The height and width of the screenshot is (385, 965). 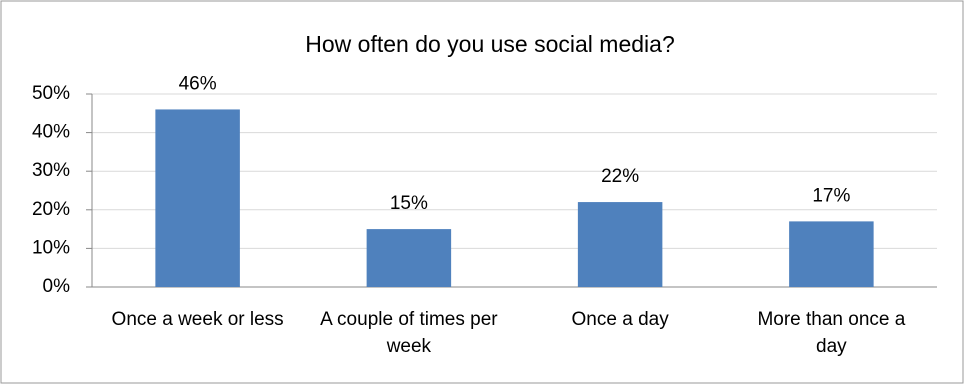 What do you see at coordinates (620, 176) in the screenshot?
I see `data-label: 22%` at bounding box center [620, 176].